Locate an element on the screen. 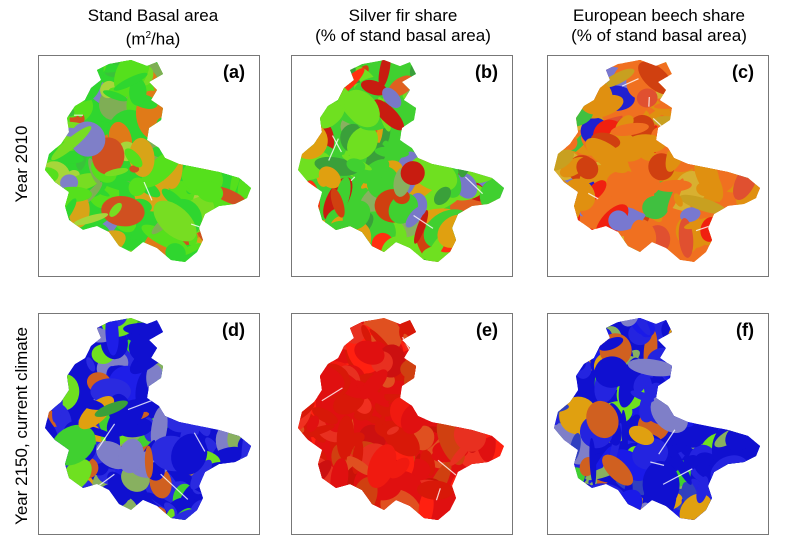  map-panel-c: (c) is located at coordinates (658, 166).